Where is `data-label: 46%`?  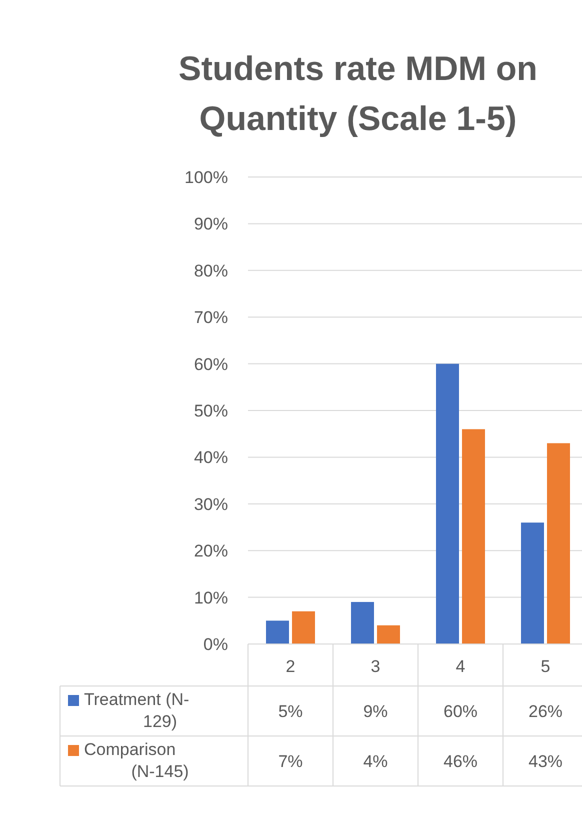
data-label: 46% is located at coordinates (460, 761).